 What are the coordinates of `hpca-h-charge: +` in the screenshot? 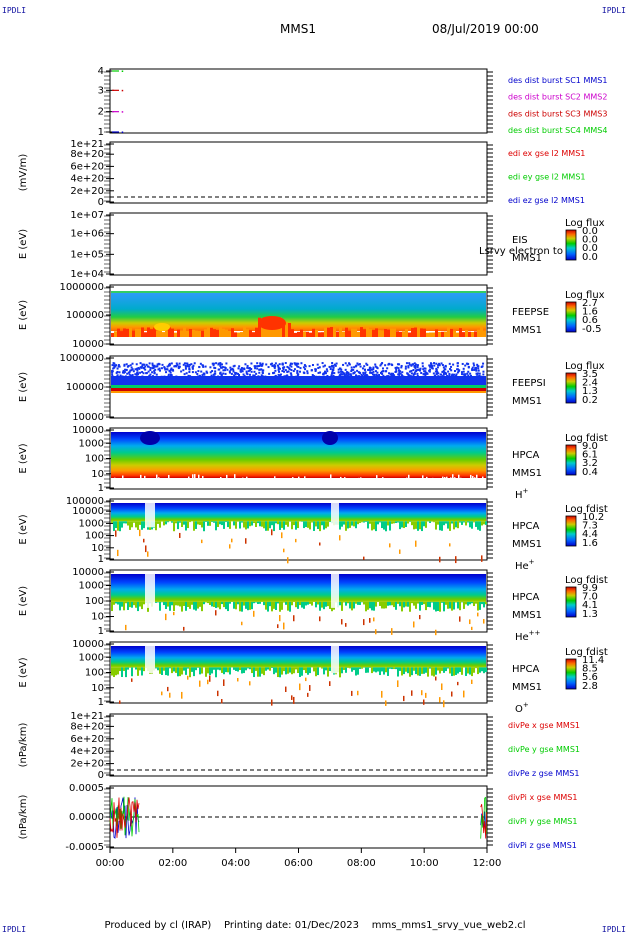 It's located at (526, 491).